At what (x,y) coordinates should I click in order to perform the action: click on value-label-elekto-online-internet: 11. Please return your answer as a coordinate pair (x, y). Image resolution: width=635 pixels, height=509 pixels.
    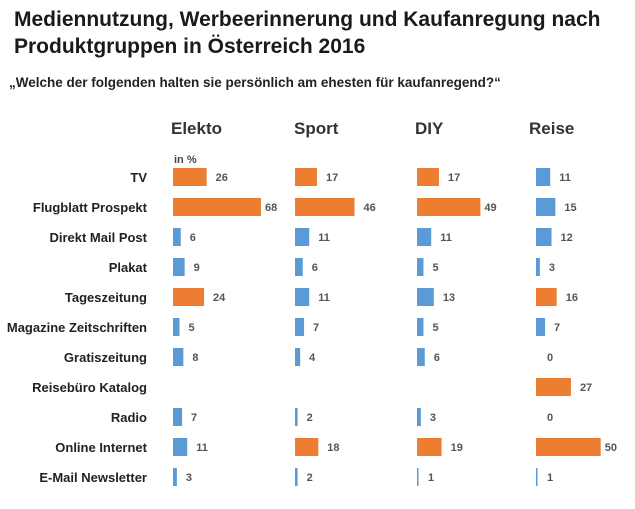
    Looking at the image, I should click on (202, 448).